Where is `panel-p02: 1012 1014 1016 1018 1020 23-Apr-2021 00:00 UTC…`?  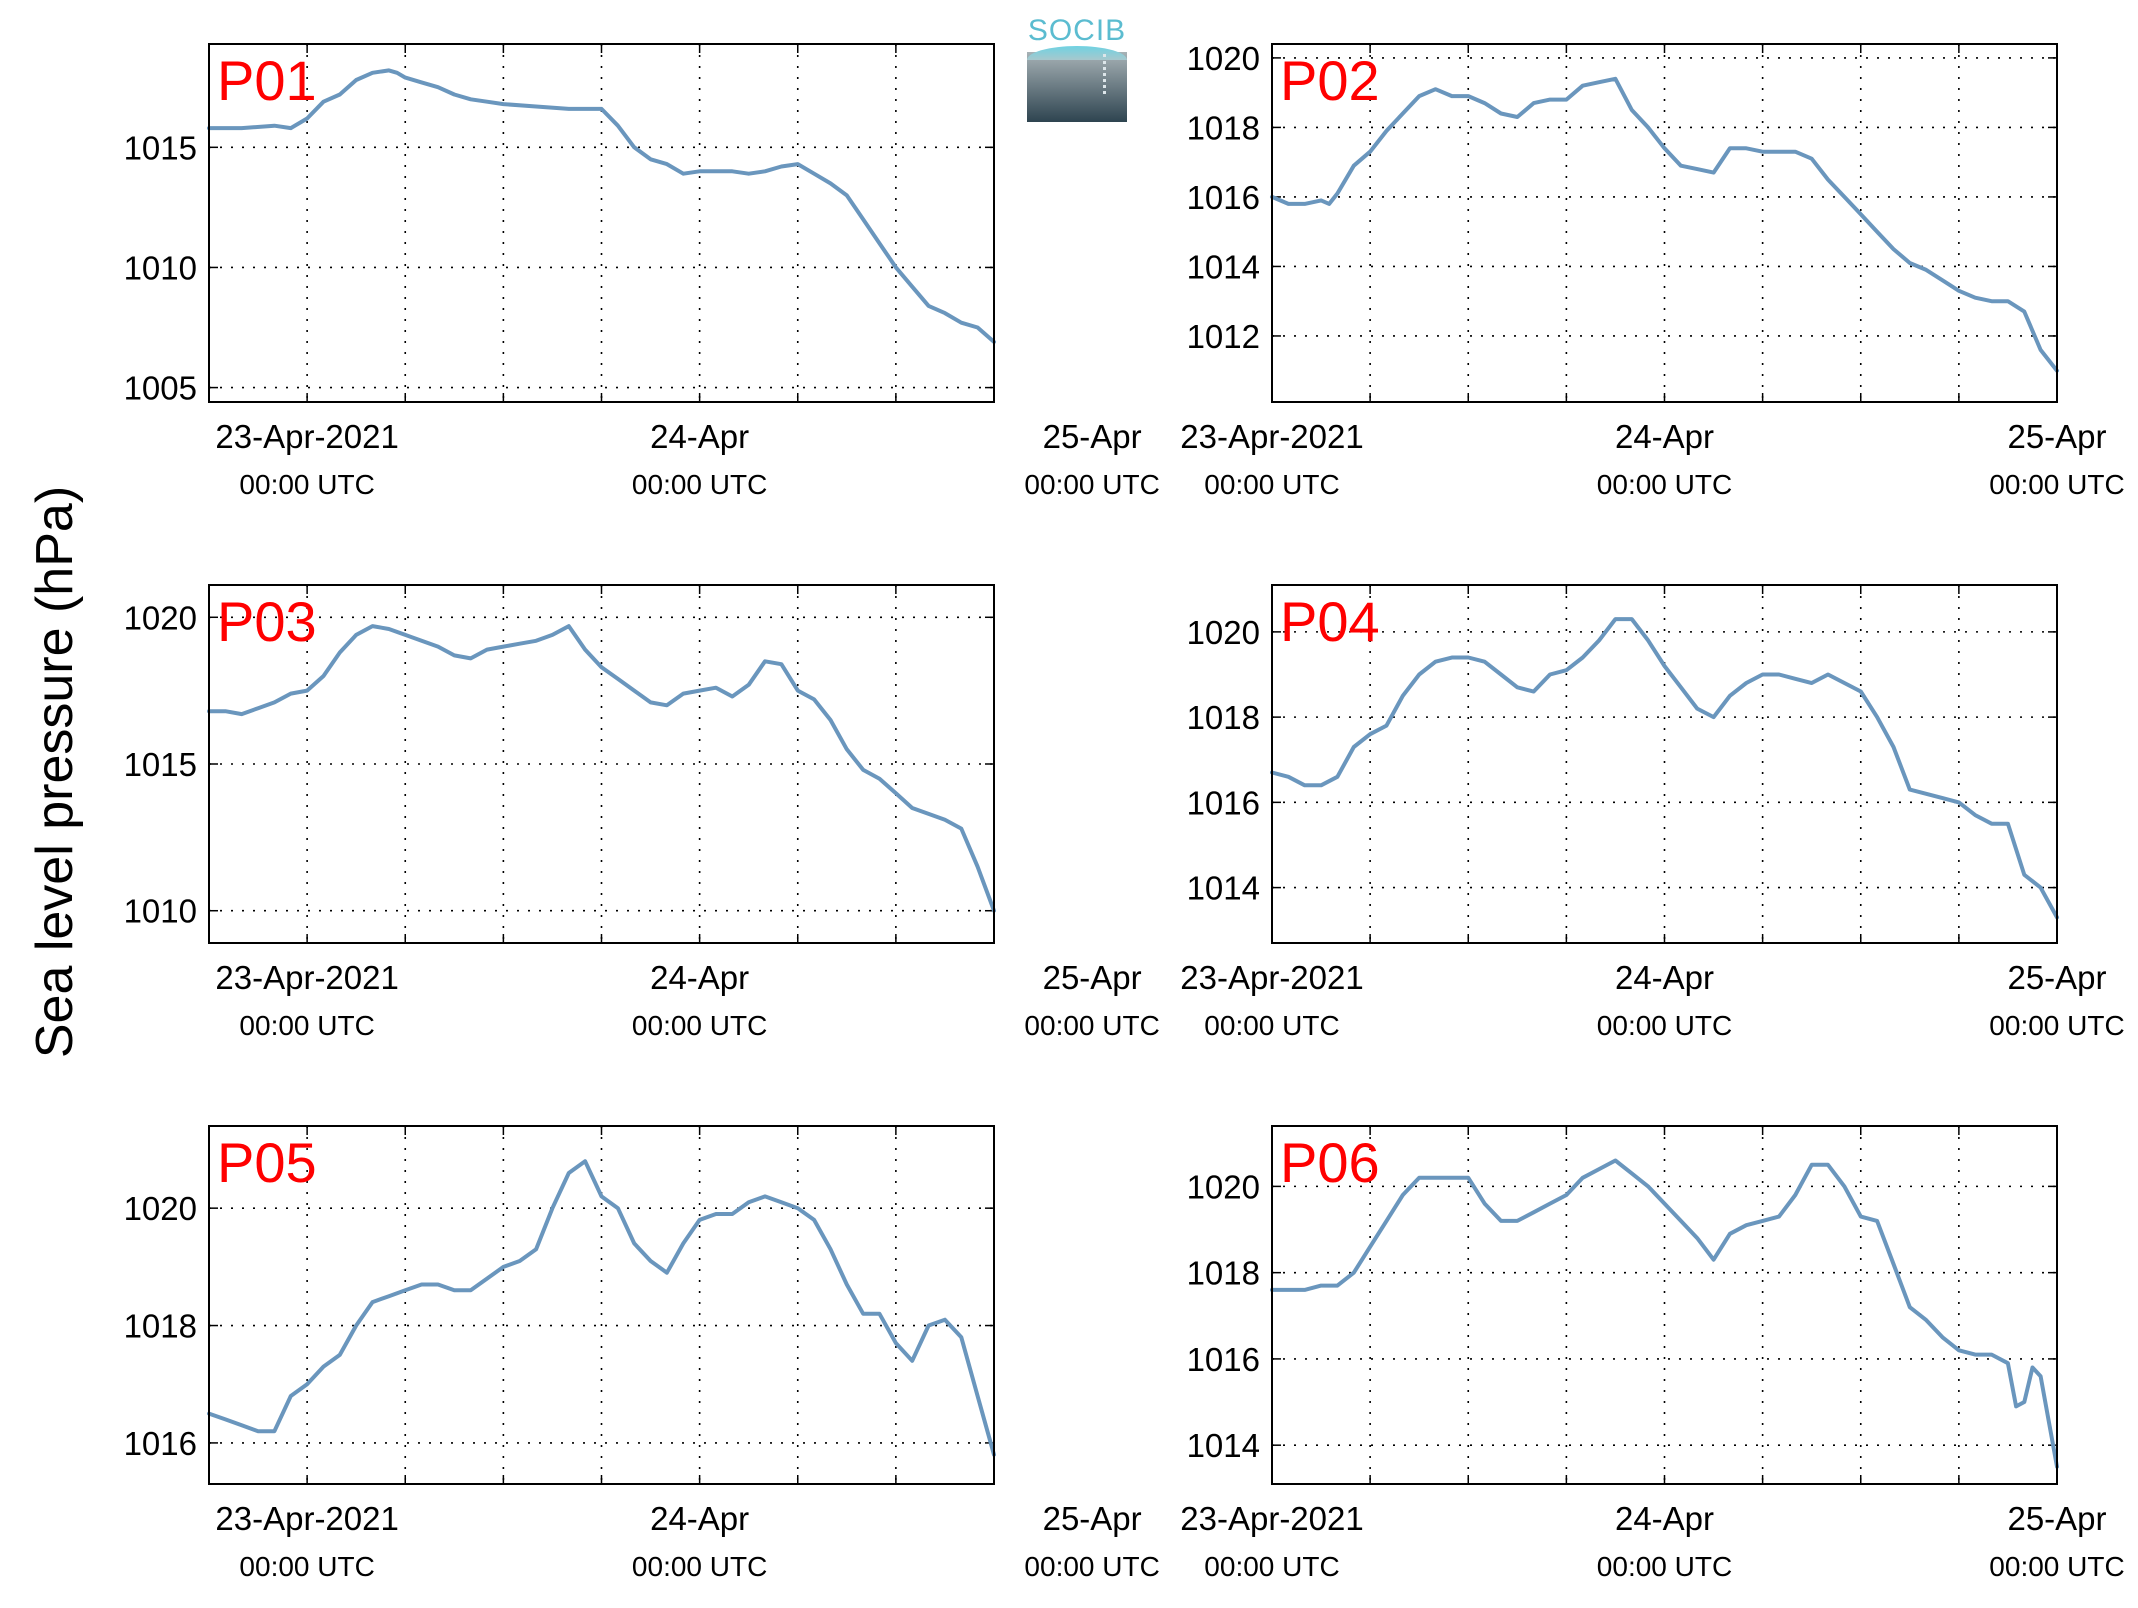
panel-p02: 1012 1014 1016 1018 1020 23-Apr-2021 00:00 UTC… is located at coordinates (1652, 270).